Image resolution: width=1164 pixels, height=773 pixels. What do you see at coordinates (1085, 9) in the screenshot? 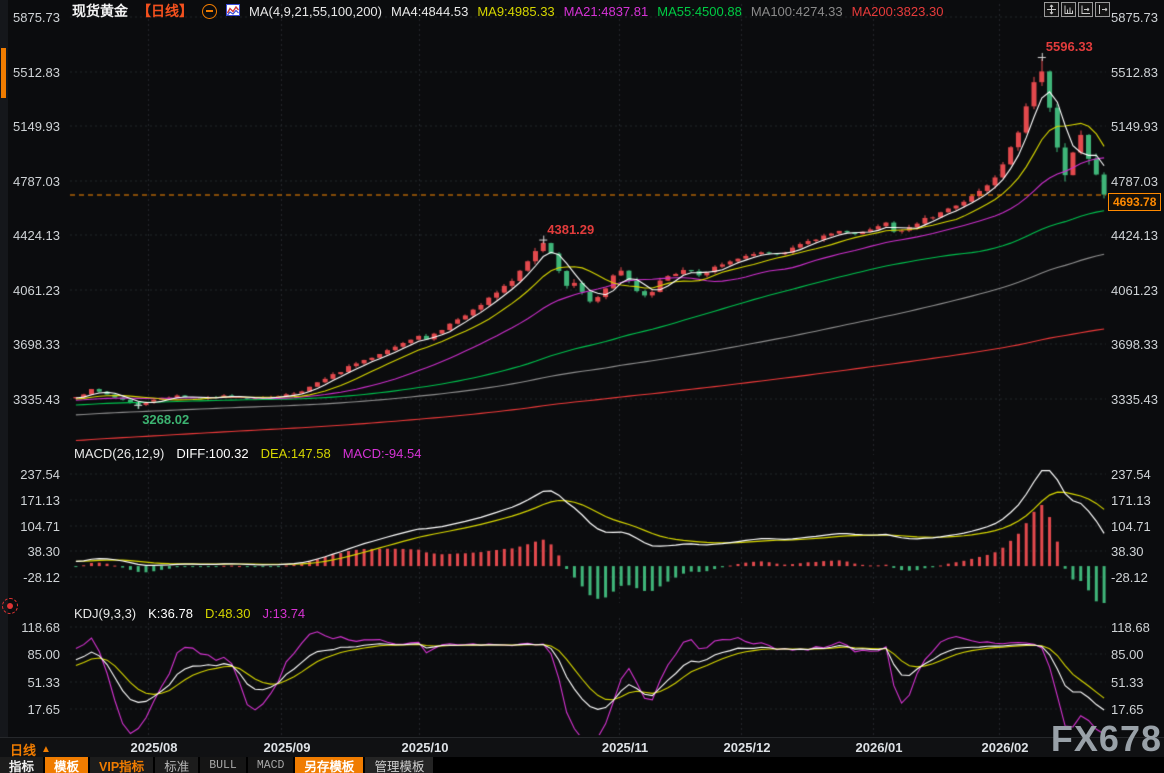
I see `axis-scale-right-icon` at bounding box center [1085, 9].